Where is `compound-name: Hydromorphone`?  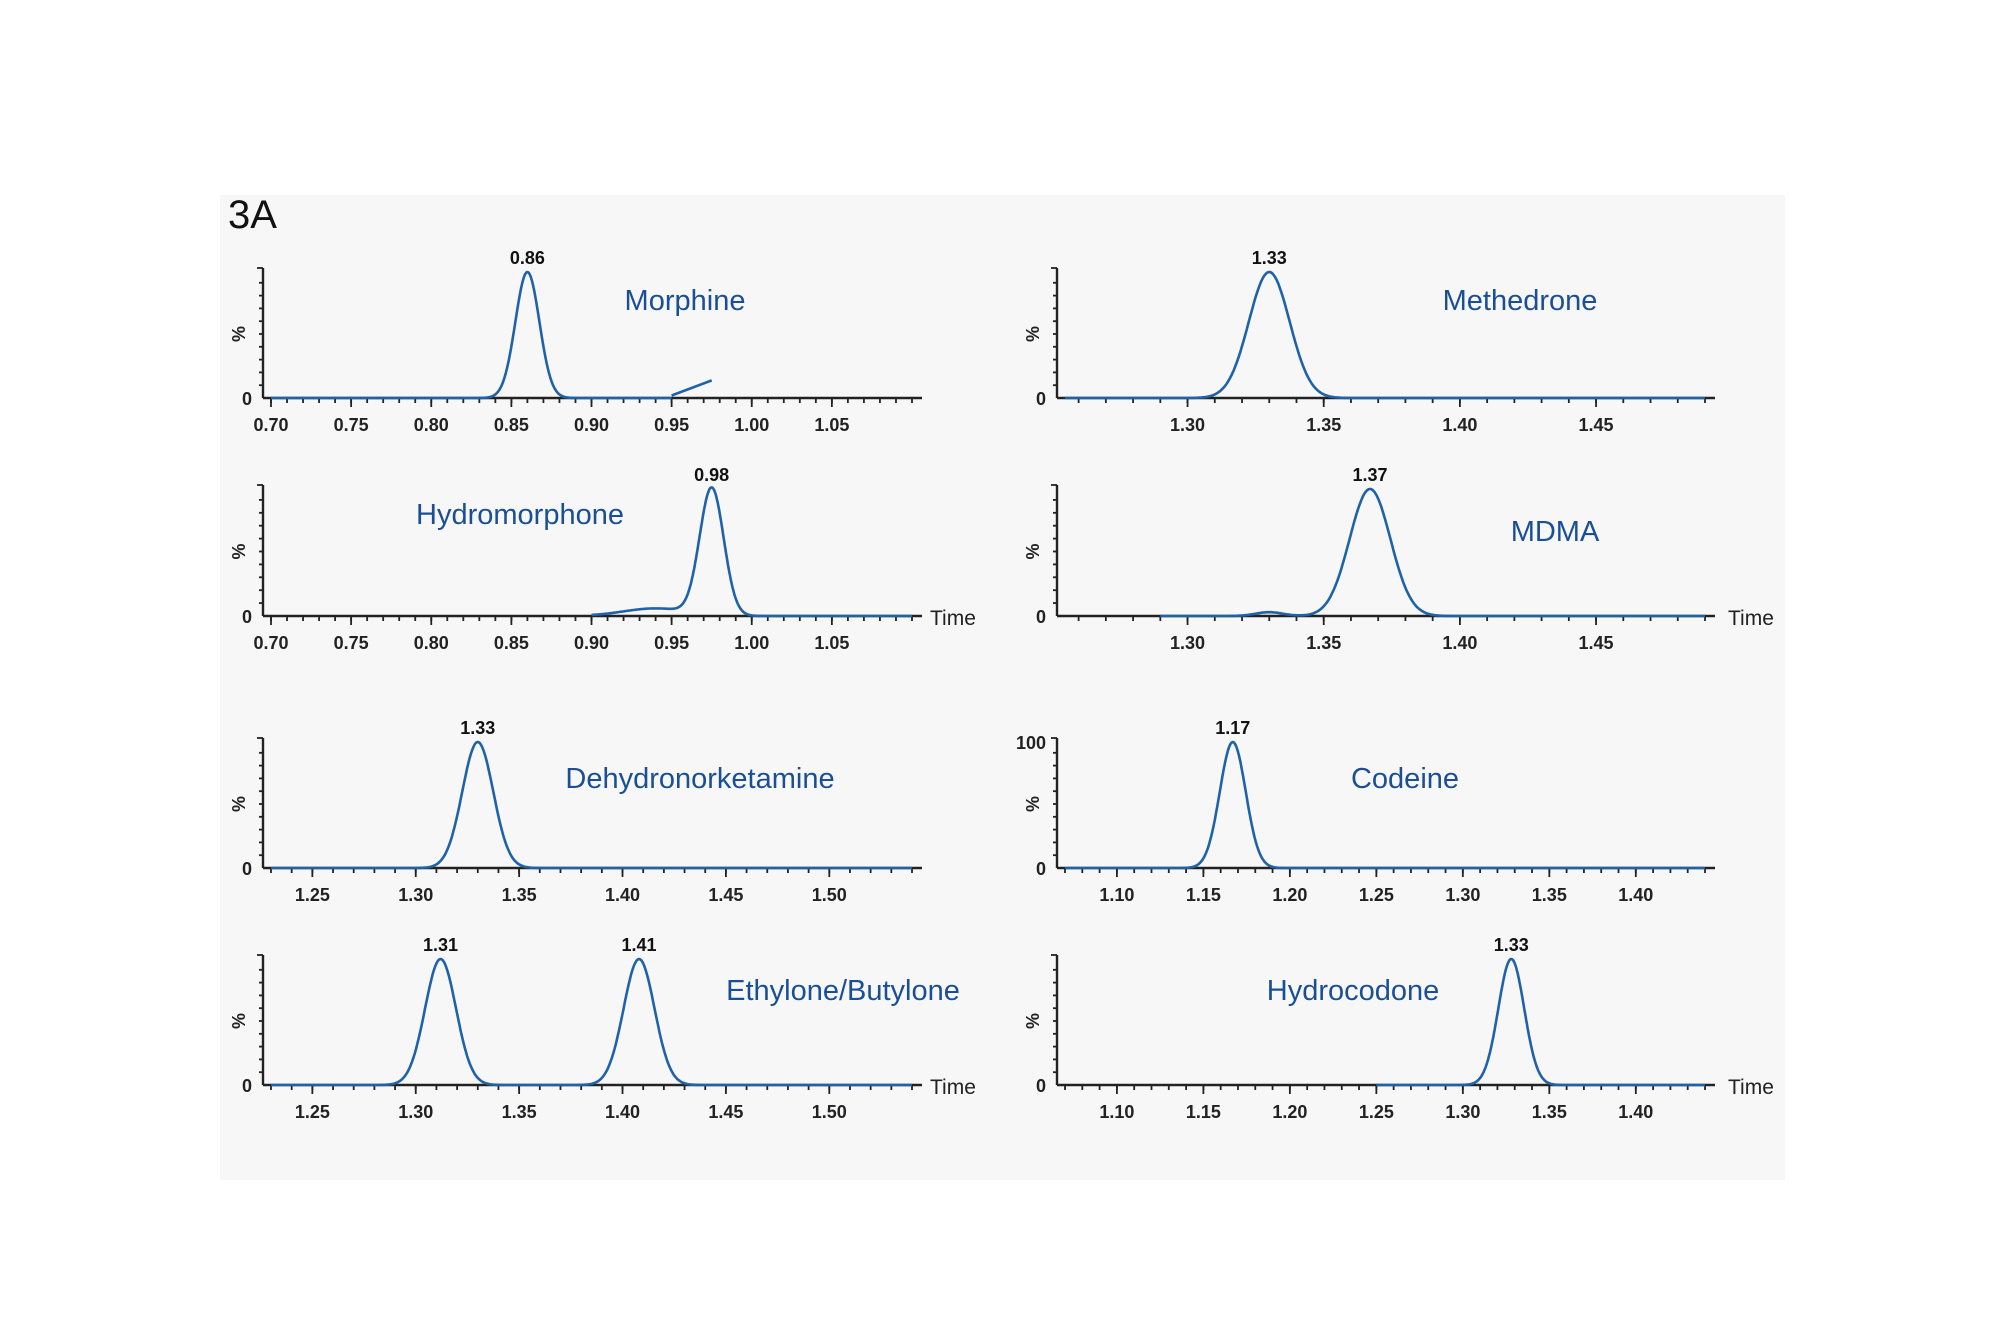 compound-name: Hydromorphone is located at coordinates (520, 515).